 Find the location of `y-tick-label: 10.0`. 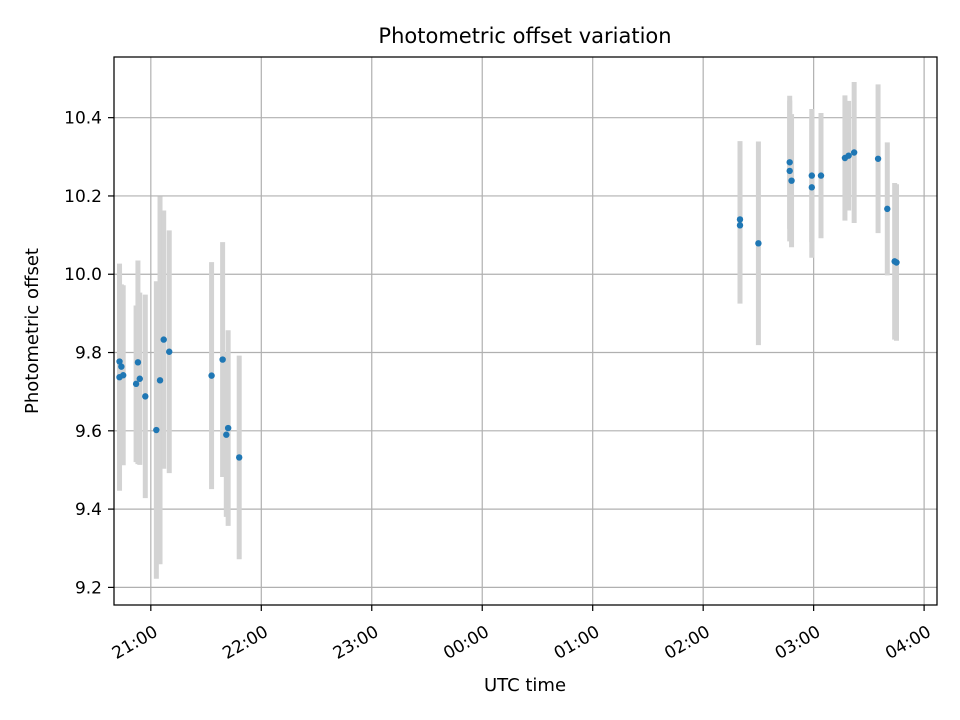

y-tick-label: 10.0 is located at coordinates (83, 275).